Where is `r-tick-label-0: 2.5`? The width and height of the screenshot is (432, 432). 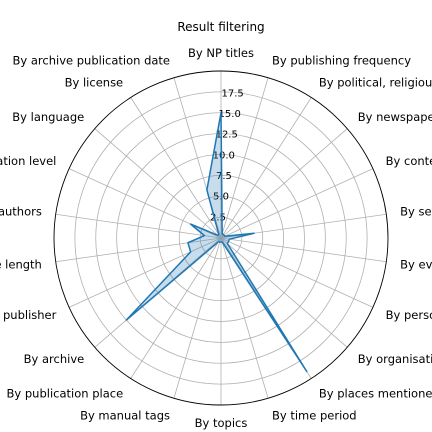 r-tick-label-0: 2.5 is located at coordinates (218, 217).